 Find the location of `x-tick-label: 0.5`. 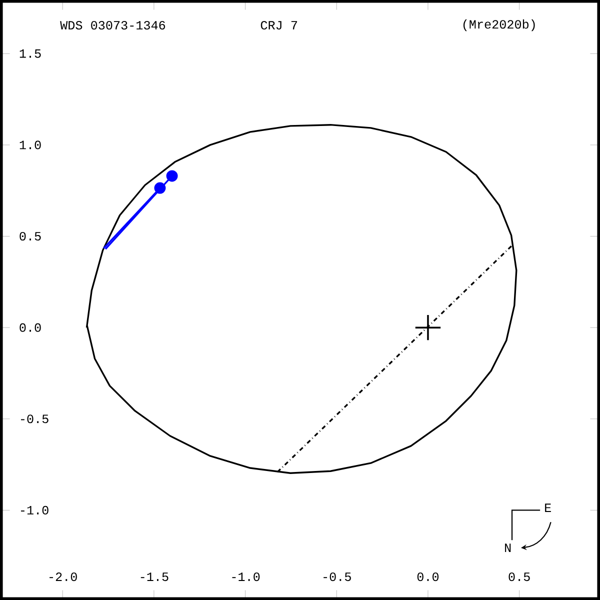

x-tick-label: 0.5 is located at coordinates (519, 577).